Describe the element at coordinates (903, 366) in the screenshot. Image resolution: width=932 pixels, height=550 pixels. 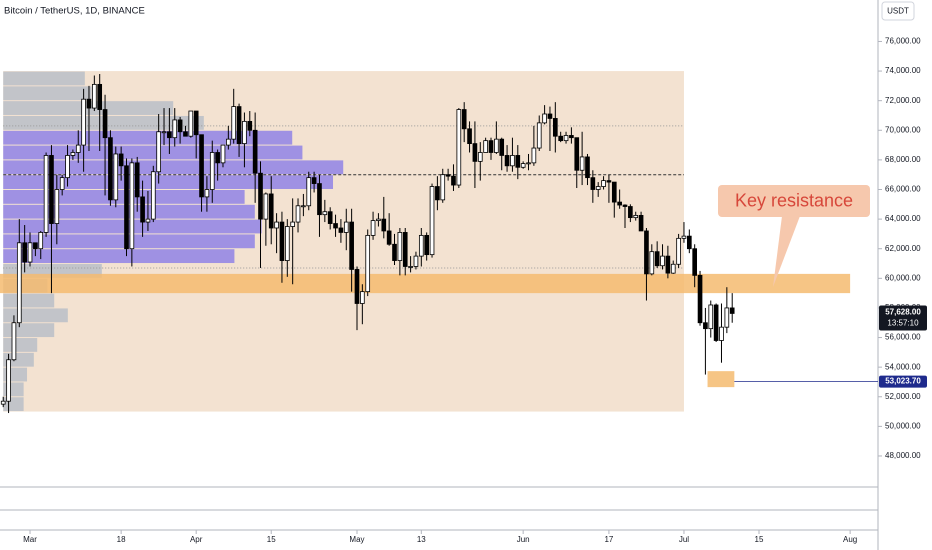
I see `y-tick-label: 54,000.00` at that location.